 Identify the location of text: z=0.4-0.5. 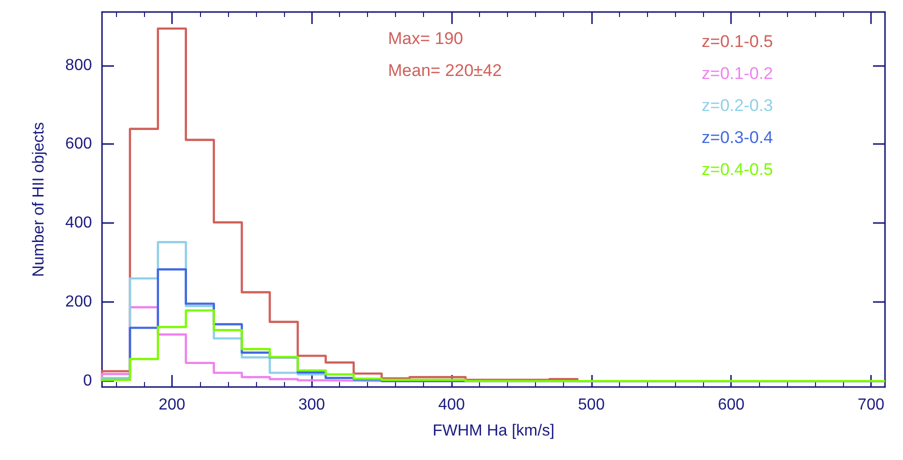
(737, 169).